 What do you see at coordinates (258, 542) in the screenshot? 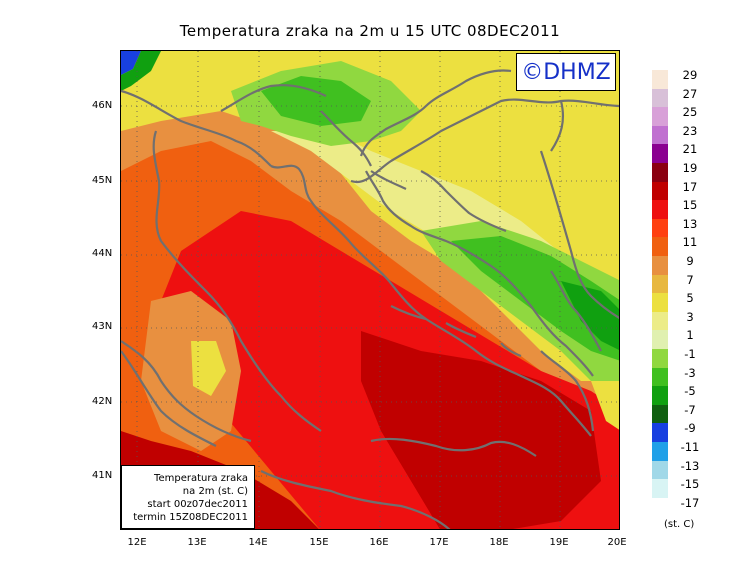
I see `lon-label-14e: 14E` at bounding box center [258, 542].